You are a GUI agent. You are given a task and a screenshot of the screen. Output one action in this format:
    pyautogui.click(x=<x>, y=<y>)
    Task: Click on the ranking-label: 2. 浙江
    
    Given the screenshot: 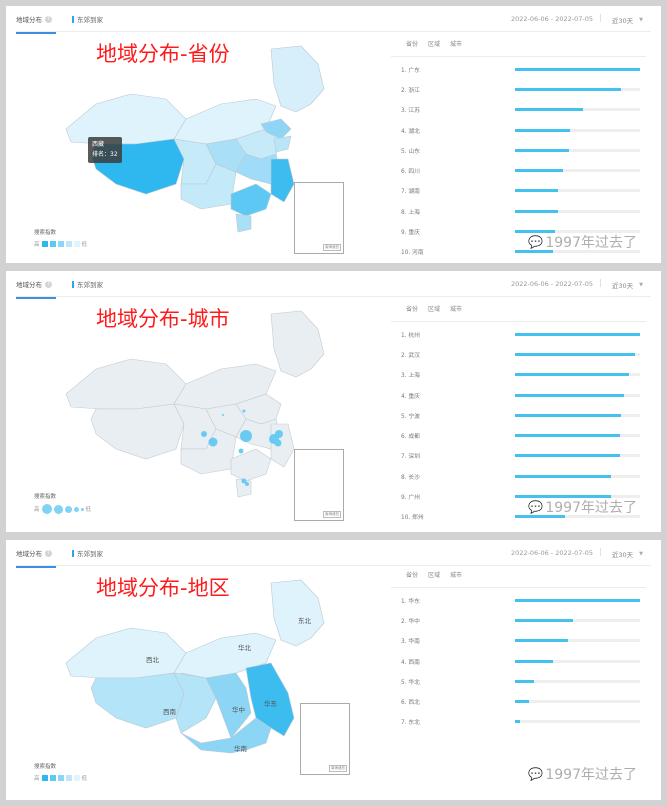 What is the action you would take?
    pyautogui.click(x=410, y=90)
    